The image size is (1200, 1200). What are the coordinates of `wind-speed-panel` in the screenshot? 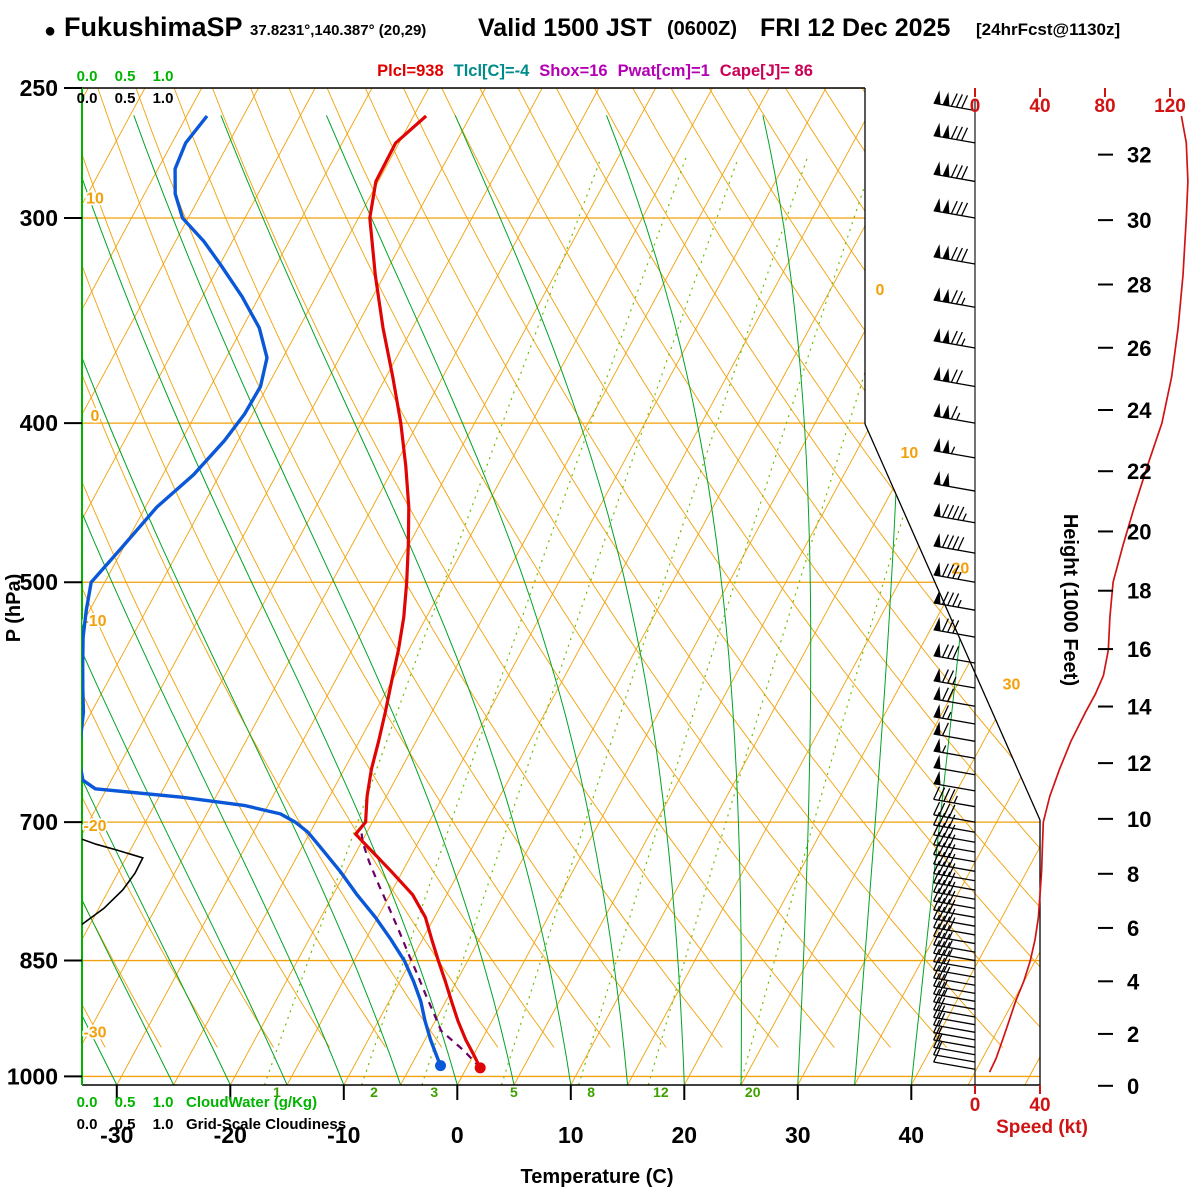 It's located at (1088, 594).